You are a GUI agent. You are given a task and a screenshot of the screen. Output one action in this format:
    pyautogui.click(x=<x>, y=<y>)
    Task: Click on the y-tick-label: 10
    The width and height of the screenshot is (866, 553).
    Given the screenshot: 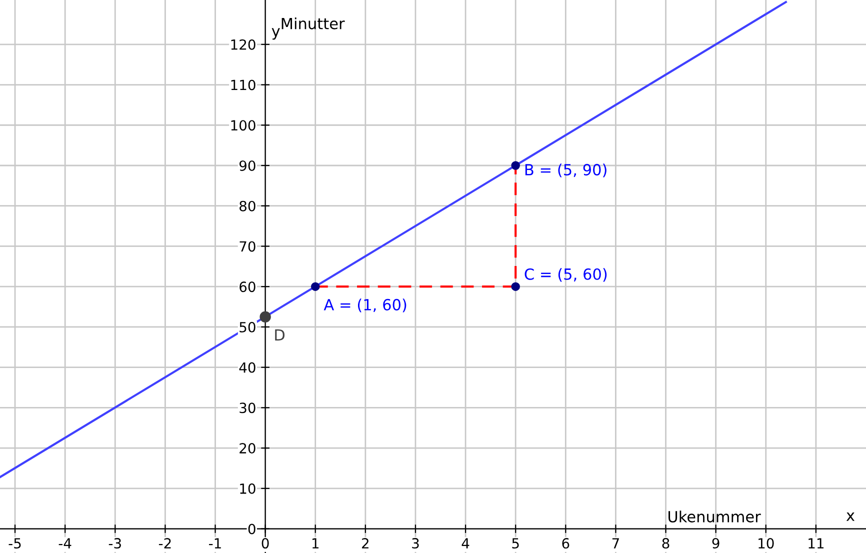 What is the action you would take?
    pyautogui.click(x=248, y=488)
    